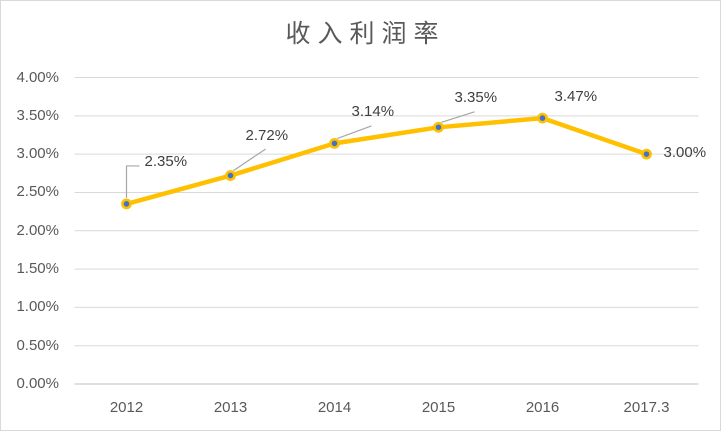 The height and width of the screenshot is (431, 721). I want to click on data-point-label: 2.35%, so click(166, 161).